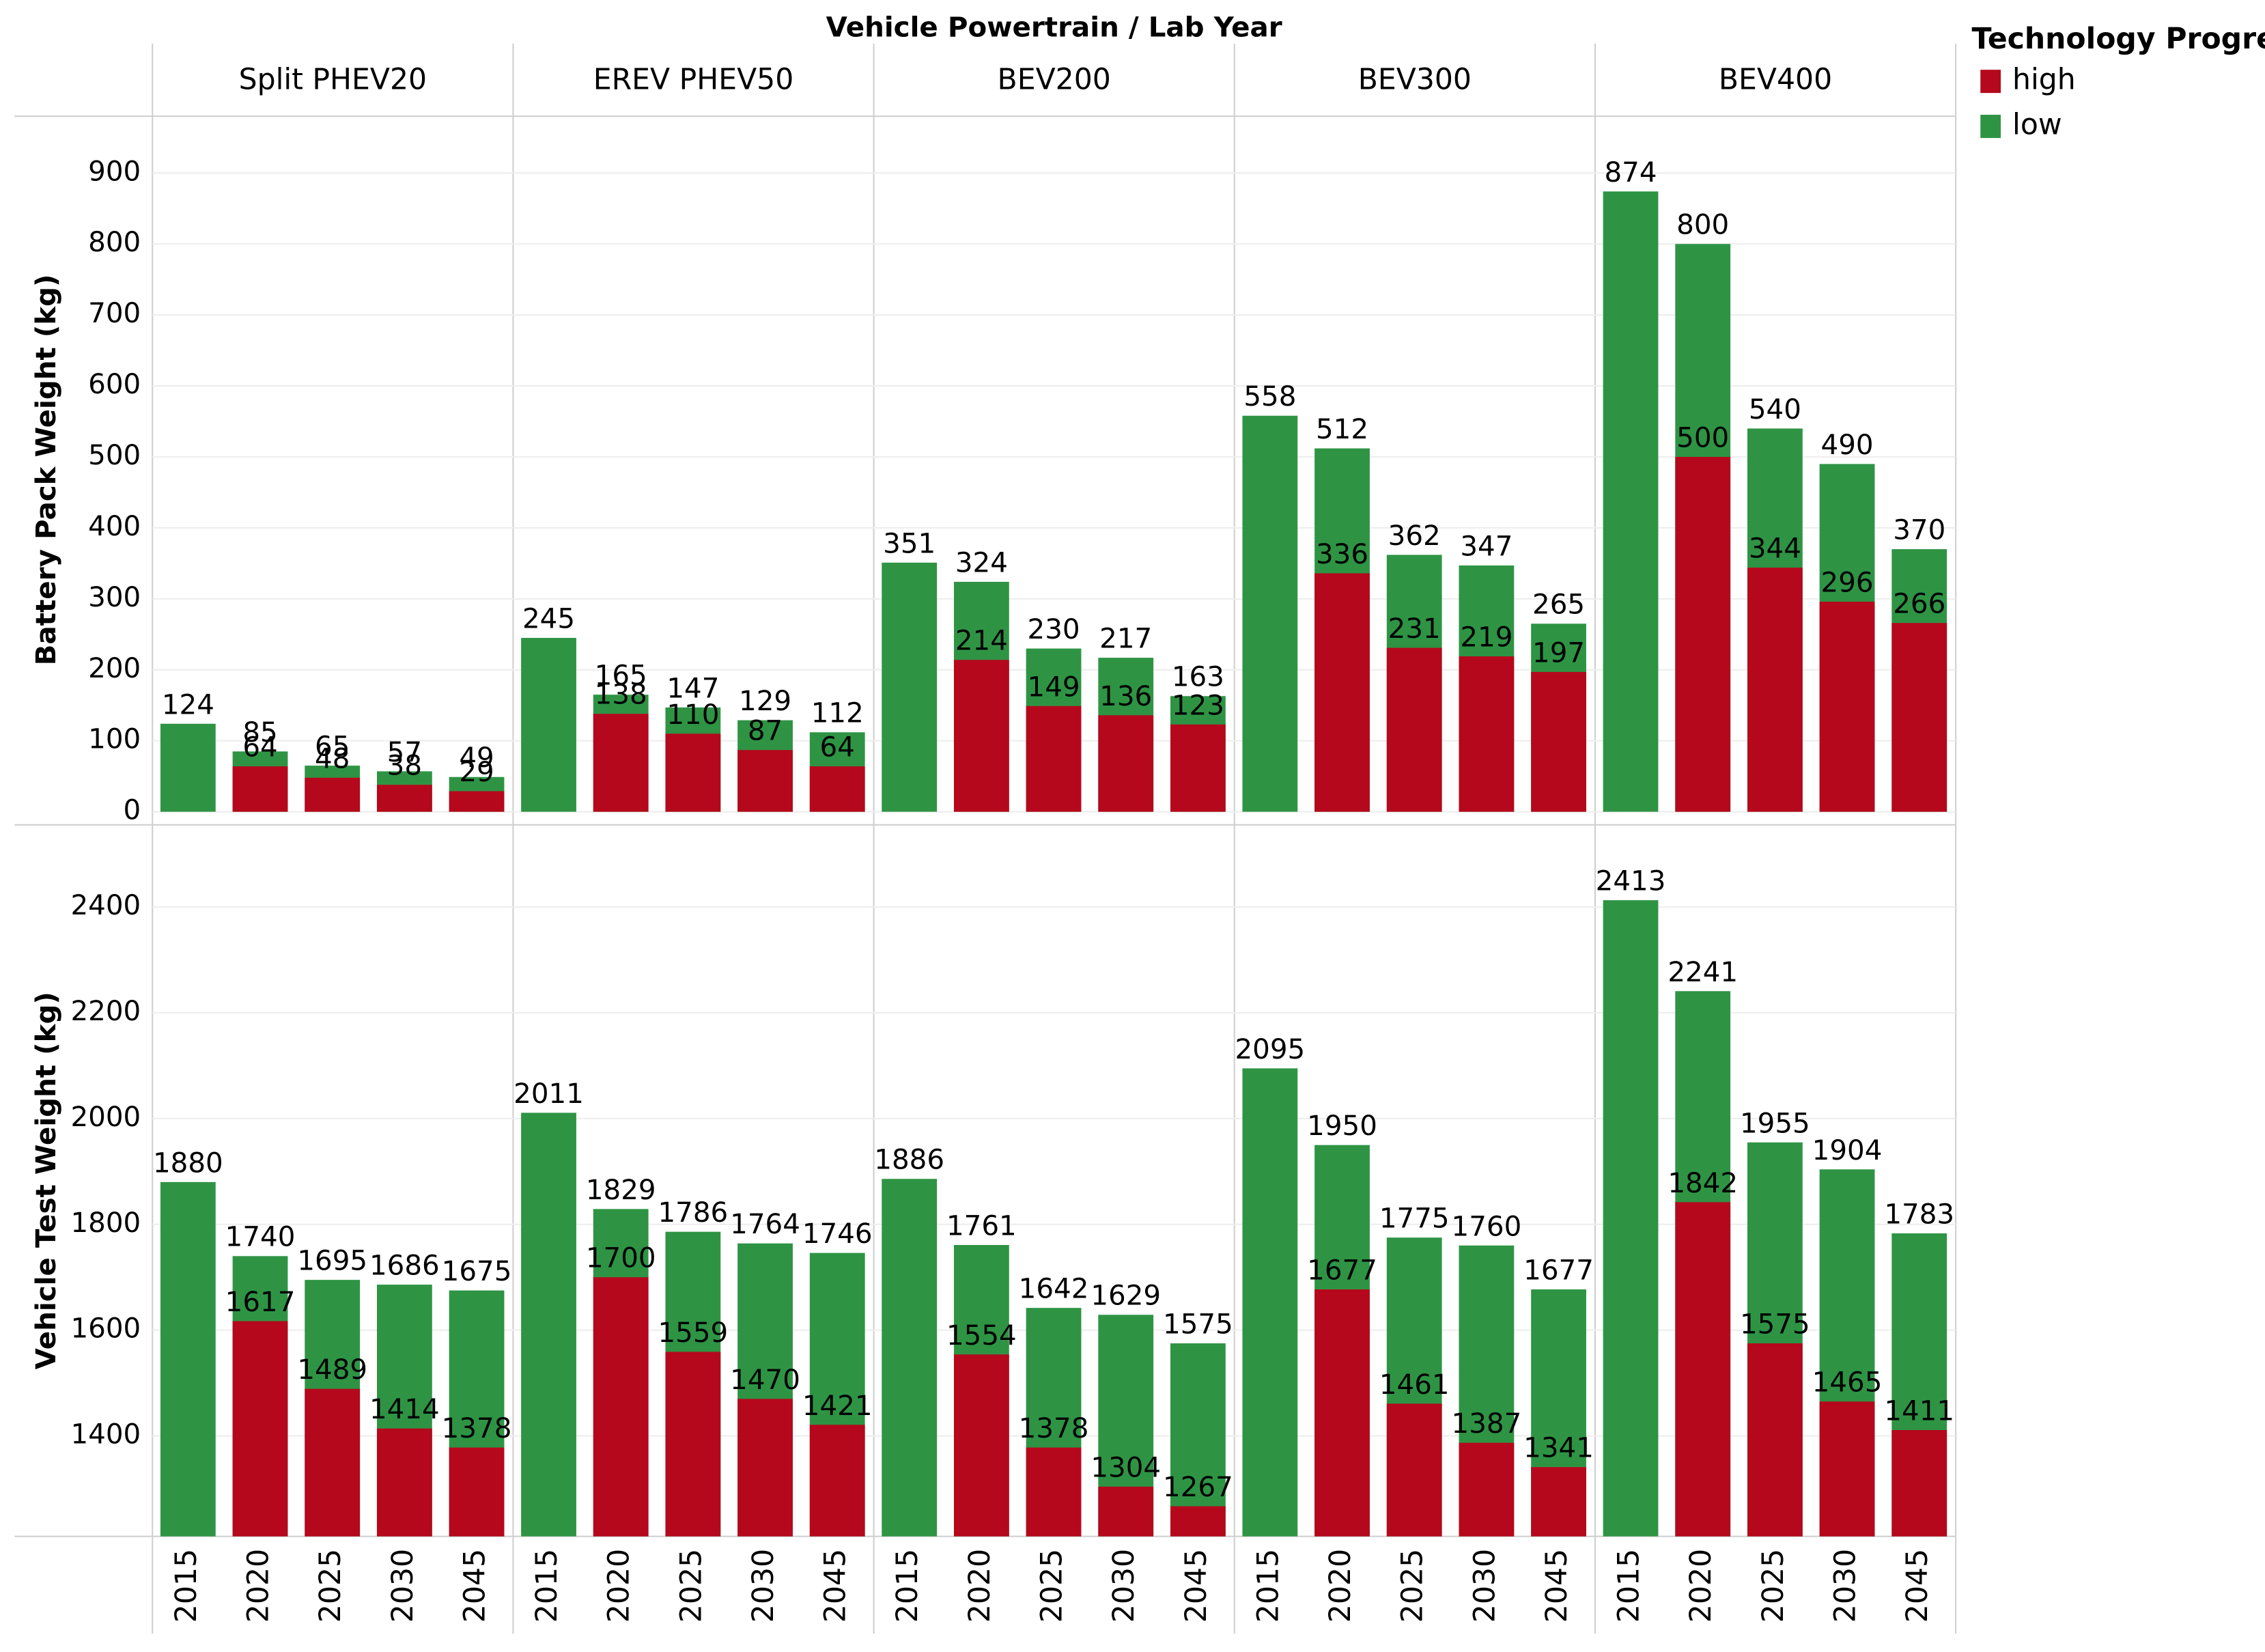 The width and height of the screenshot is (2265, 1652). I want to click on y-tick-label: 800, so click(115, 242).